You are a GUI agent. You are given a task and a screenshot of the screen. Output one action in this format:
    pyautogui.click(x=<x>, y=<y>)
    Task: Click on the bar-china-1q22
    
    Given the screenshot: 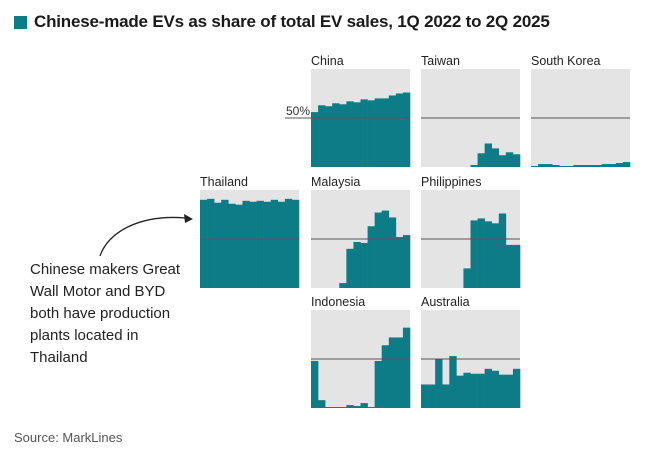 What is the action you would take?
    pyautogui.click(x=315, y=139)
    